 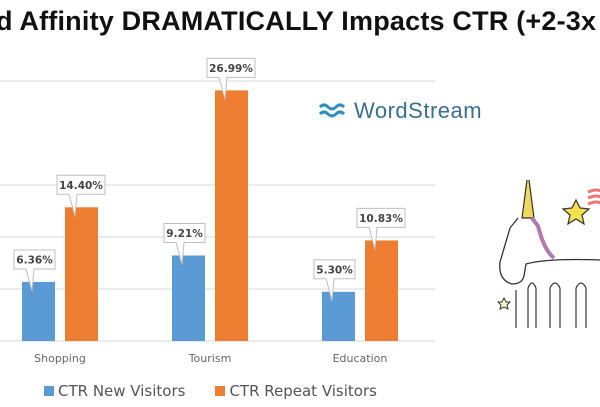 I want to click on wordstream-logo: WordStream, so click(x=400, y=111).